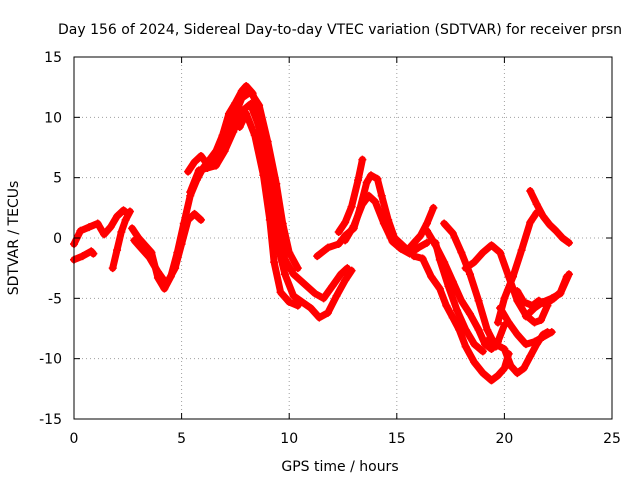 The image size is (640, 480). I want to click on x-tick-label: 10, so click(289, 439).